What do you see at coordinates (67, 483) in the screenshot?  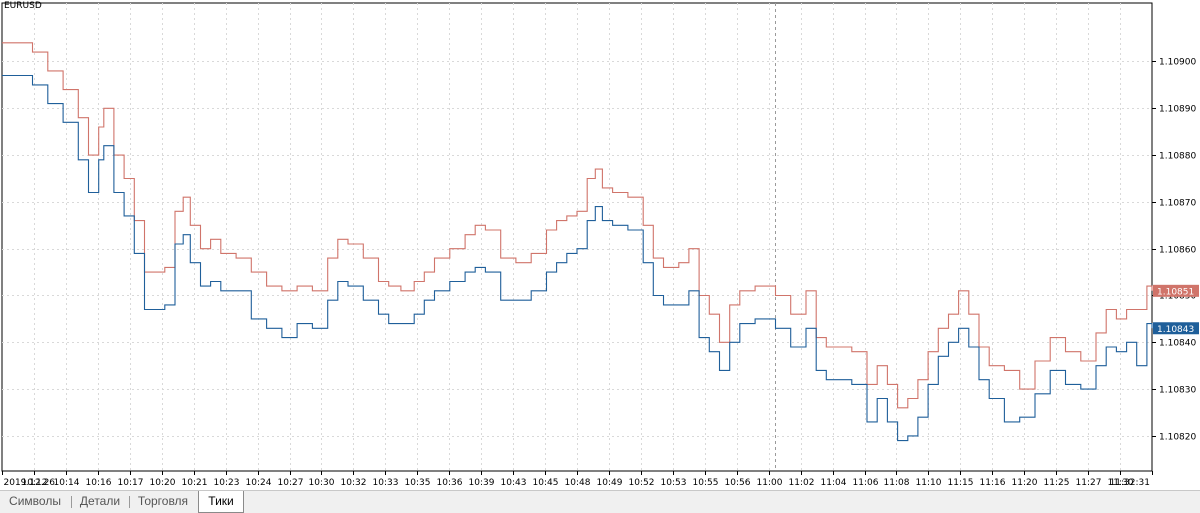 I see `x-tick-label: 10:14` at bounding box center [67, 483].